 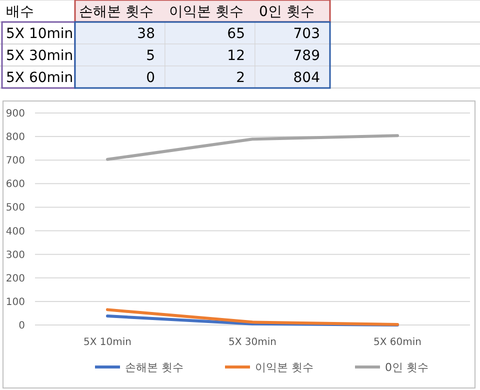 I want to click on y-tick-label: 900, so click(x=15, y=114).